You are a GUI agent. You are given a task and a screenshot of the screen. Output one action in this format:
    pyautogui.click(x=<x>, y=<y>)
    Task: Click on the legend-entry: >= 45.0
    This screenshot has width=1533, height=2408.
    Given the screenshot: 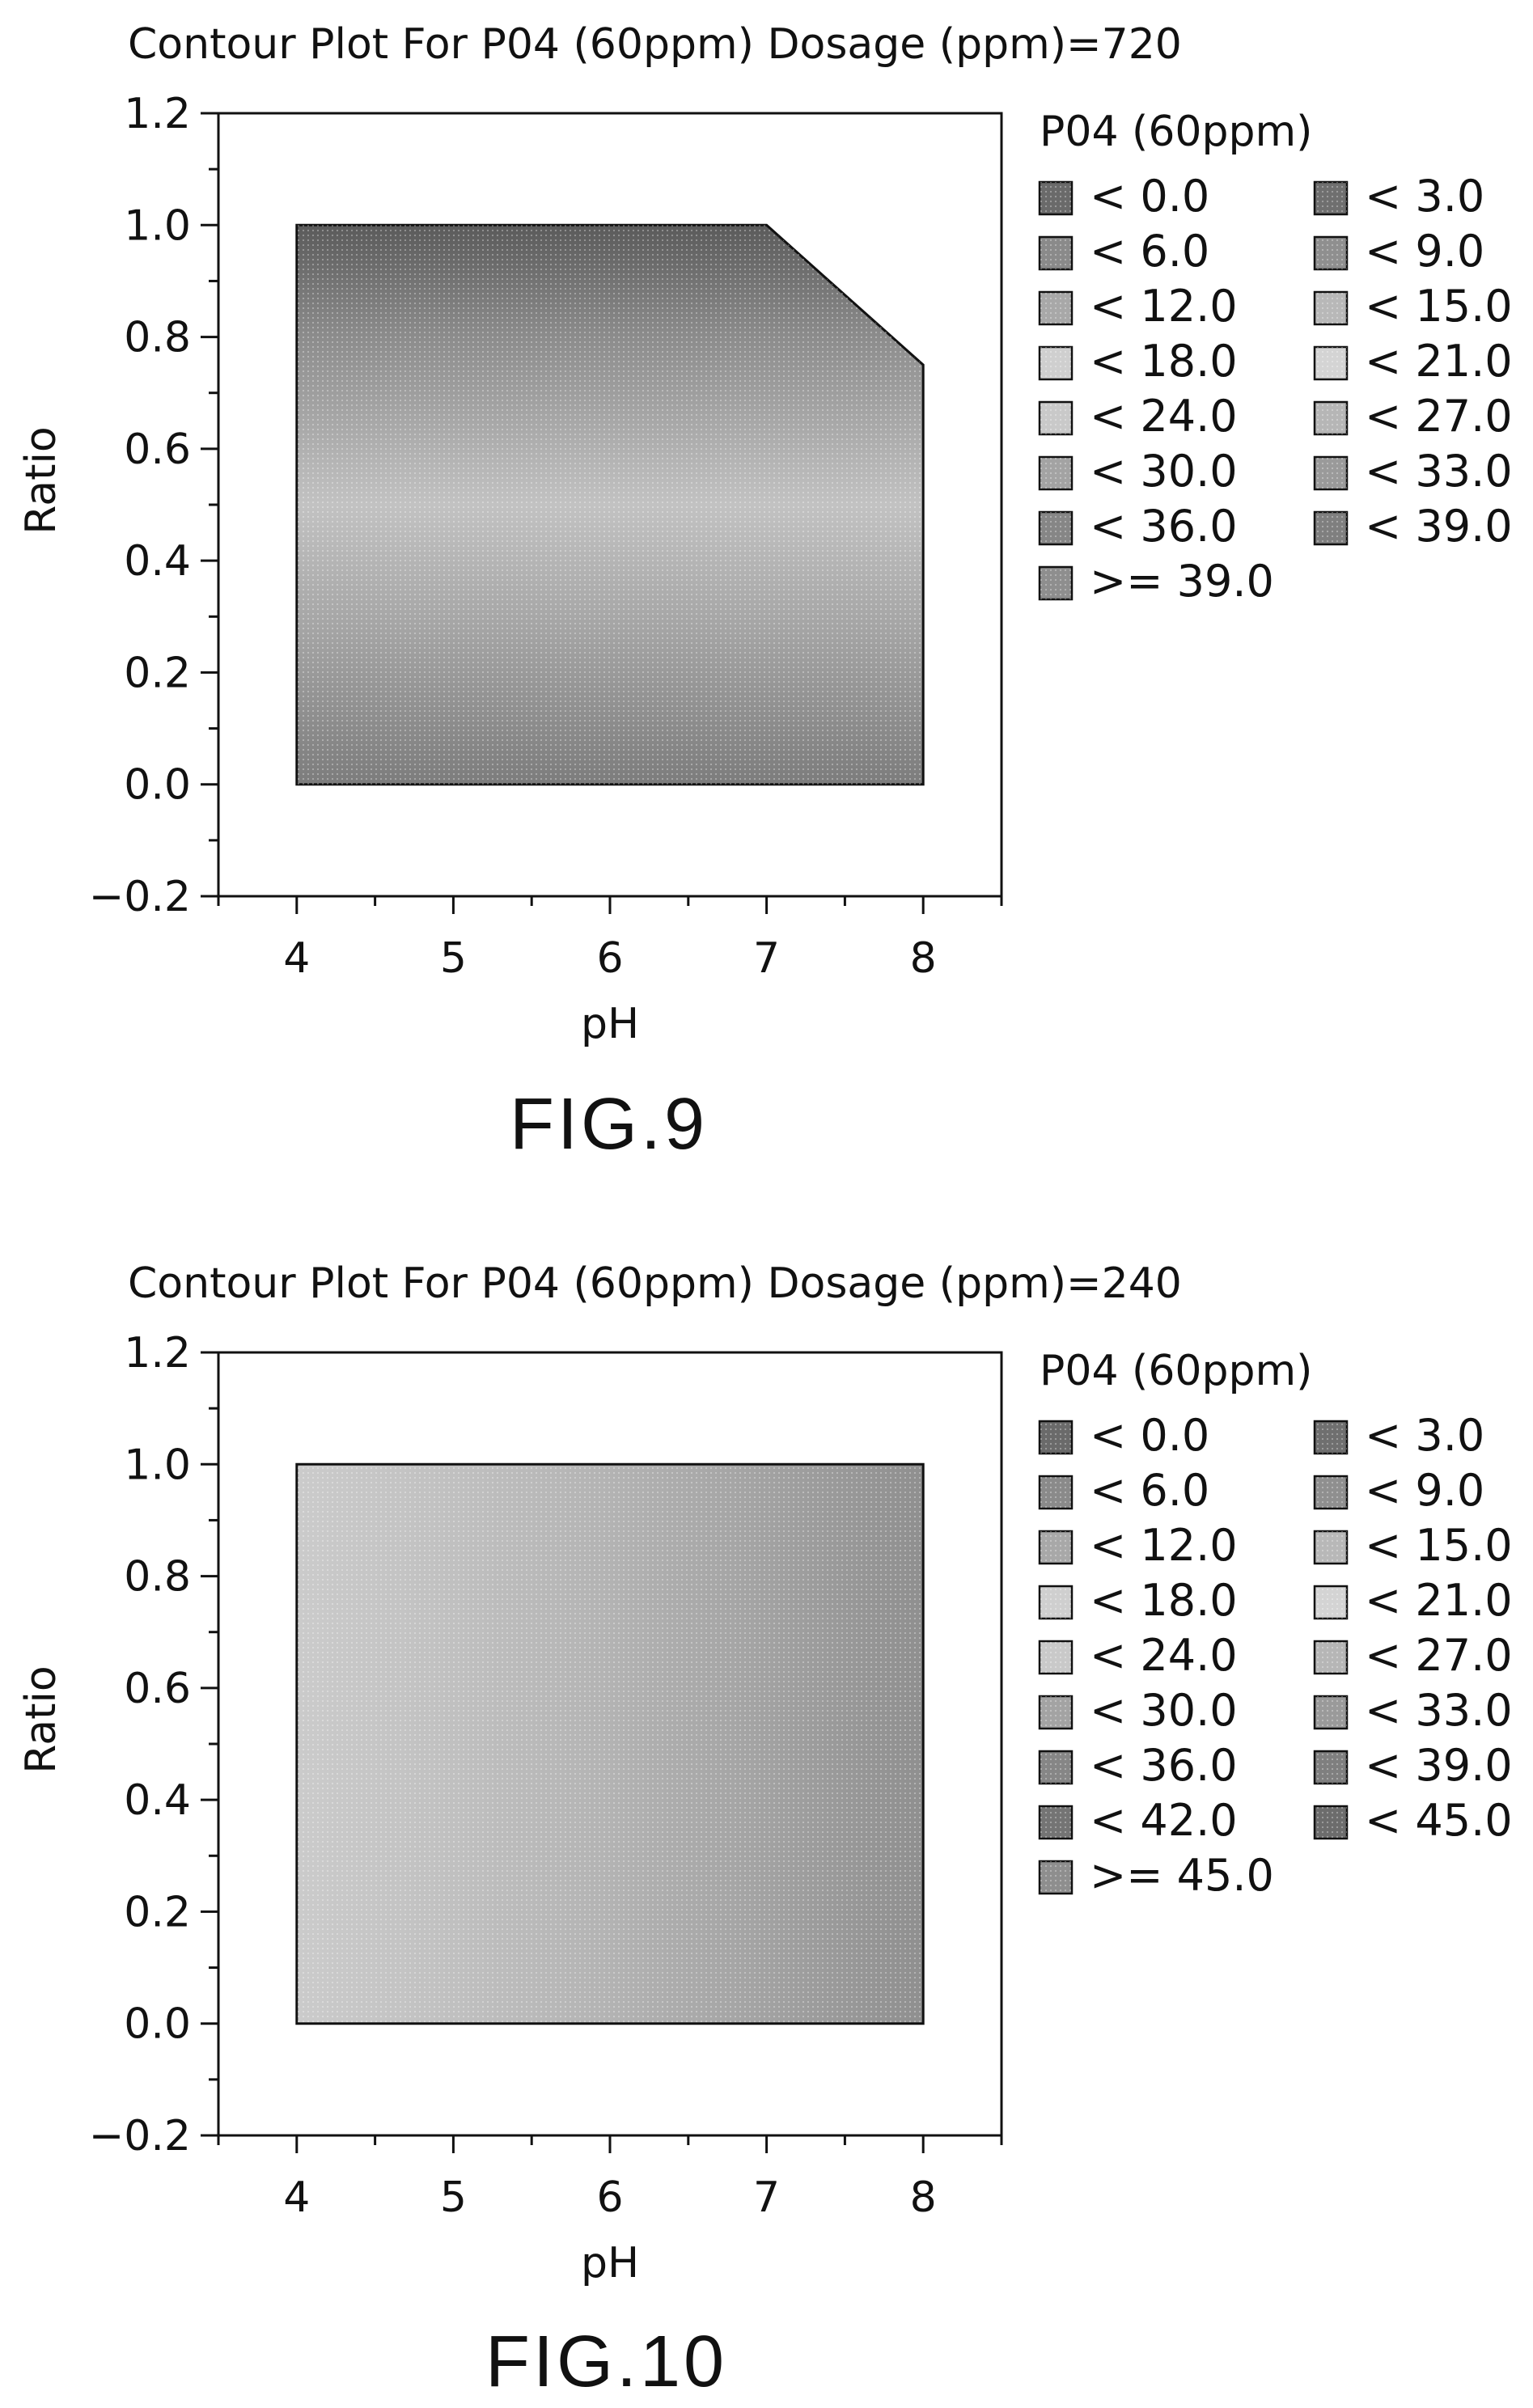 What is the action you would take?
    pyautogui.click(x=1156, y=1875)
    